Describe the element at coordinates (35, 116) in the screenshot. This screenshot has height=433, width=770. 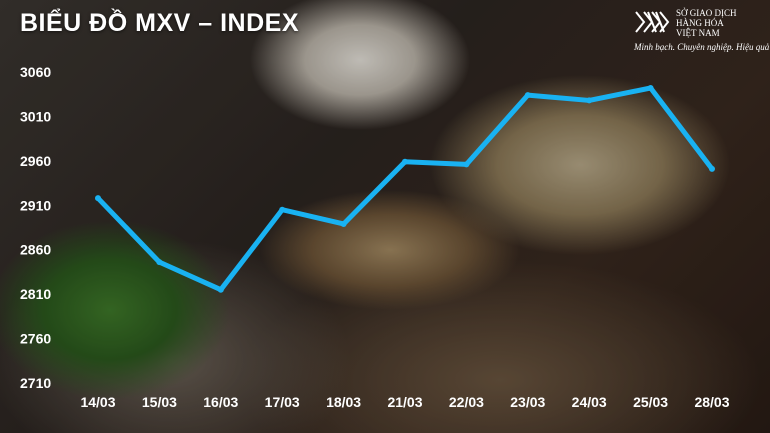
I see `y-tick-label: 3010` at that location.